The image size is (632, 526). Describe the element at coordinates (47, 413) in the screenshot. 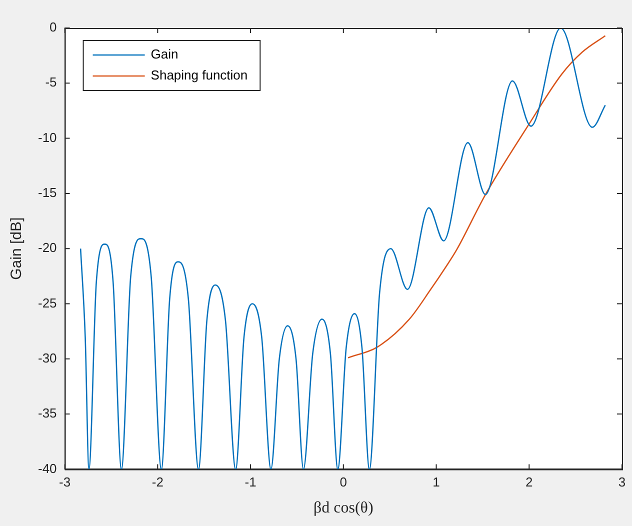

I see `y-tick-label: -35` at that location.